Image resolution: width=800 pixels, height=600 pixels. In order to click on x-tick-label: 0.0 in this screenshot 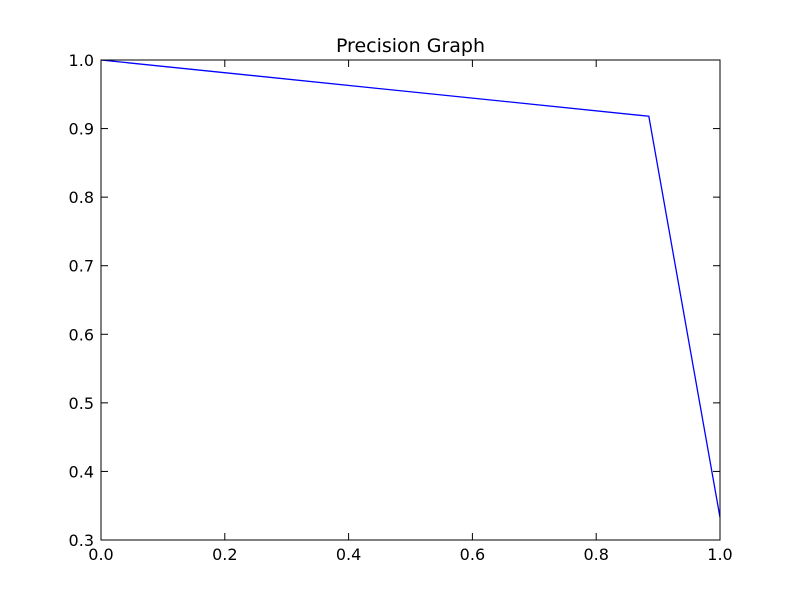, I will do `click(100, 554)`.